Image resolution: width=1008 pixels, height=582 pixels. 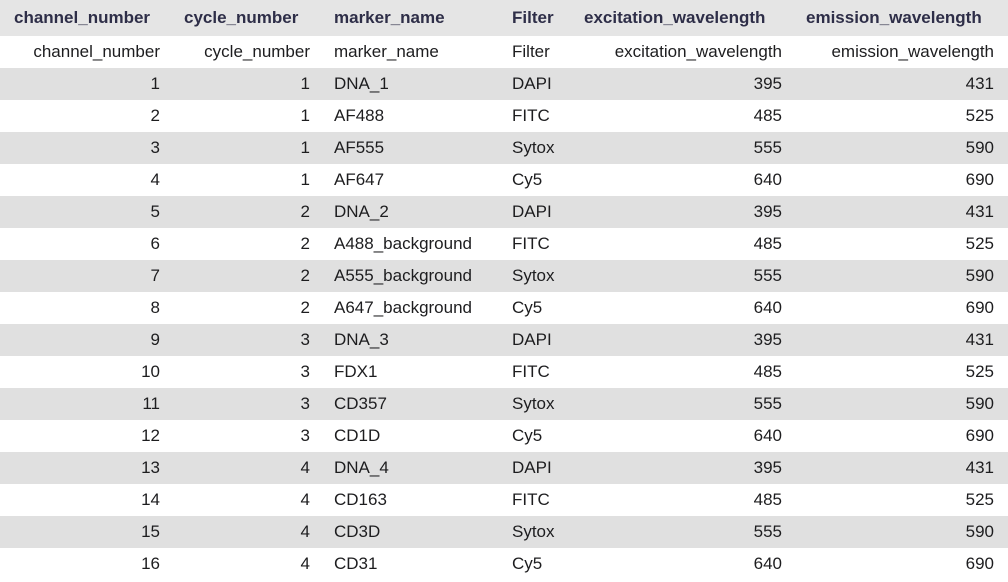 I want to click on emission-wavelength-cell: emission_wavelength, so click(x=901, y=52).